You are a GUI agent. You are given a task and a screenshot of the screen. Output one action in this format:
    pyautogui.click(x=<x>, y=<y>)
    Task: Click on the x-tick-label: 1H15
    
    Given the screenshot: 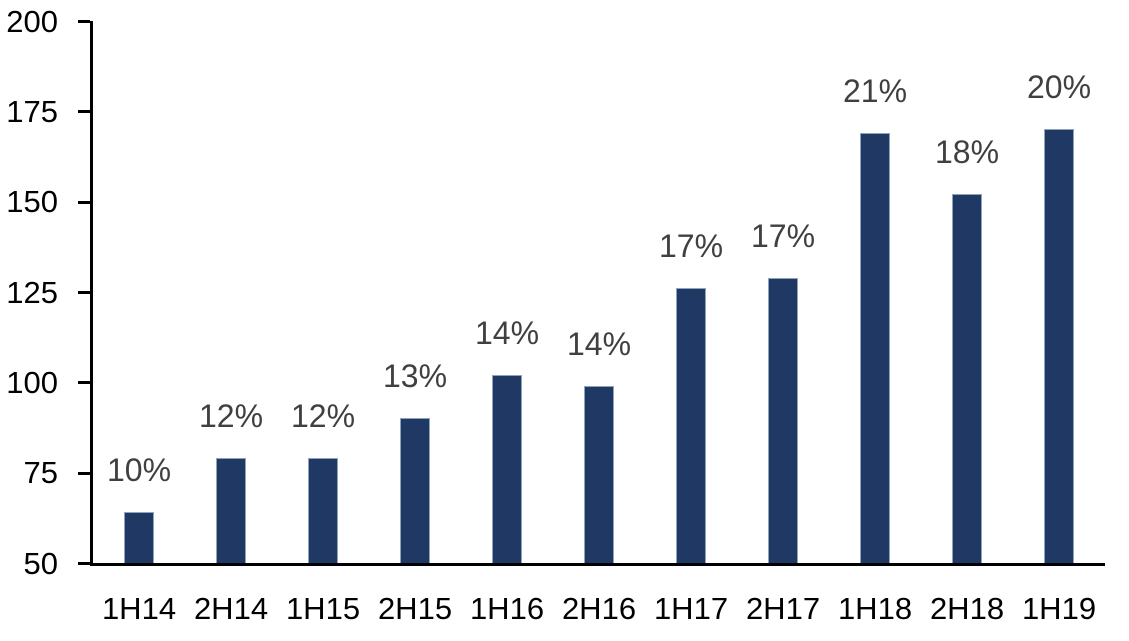 What is the action you would take?
    pyautogui.click(x=323, y=608)
    